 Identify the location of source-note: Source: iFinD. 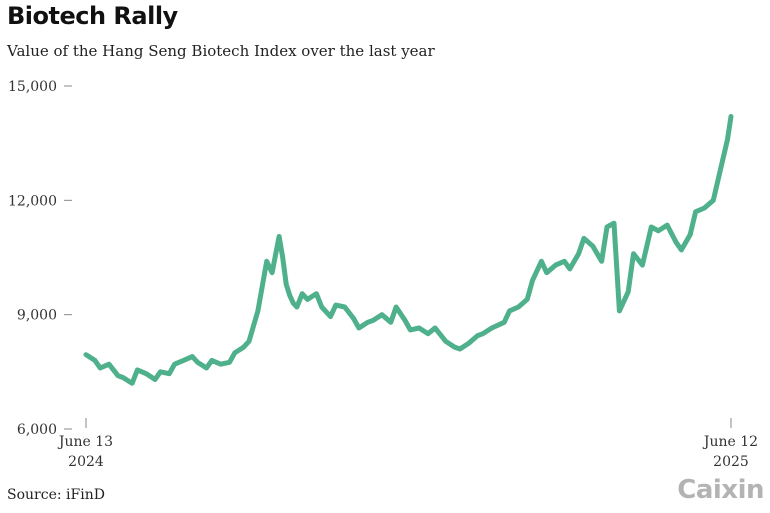
(56, 495).